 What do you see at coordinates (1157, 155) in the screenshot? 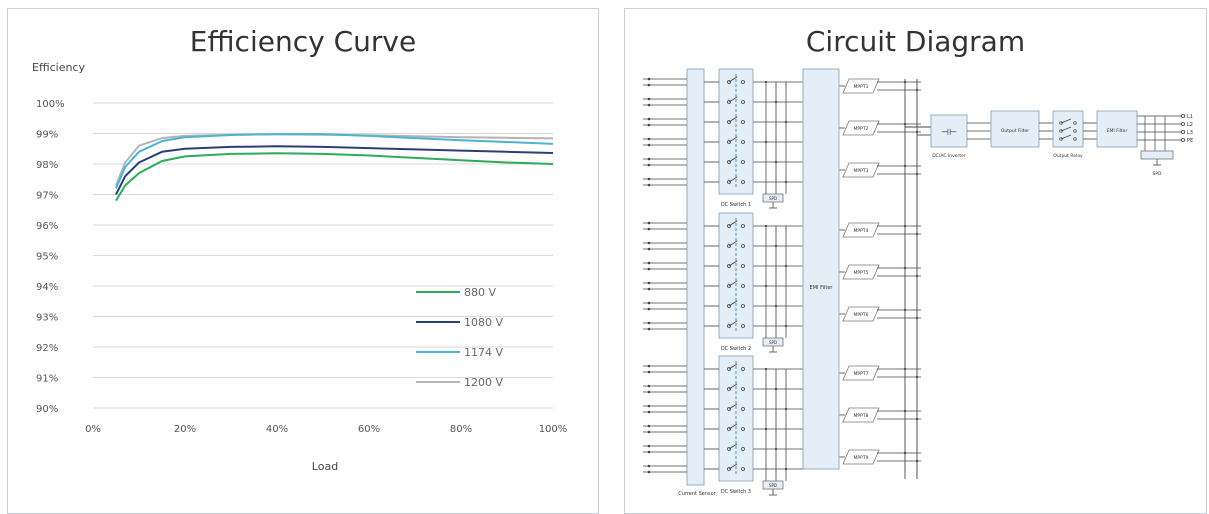
I see `spd-out-box` at bounding box center [1157, 155].